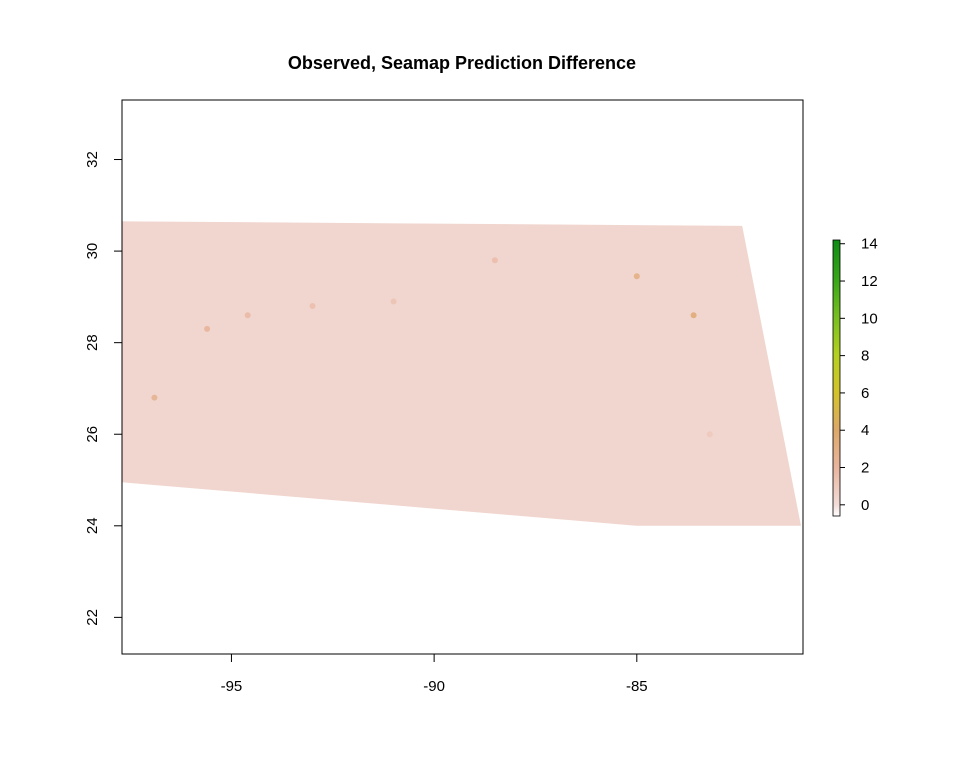  I want to click on legend-tick-label: 0, so click(865, 505).